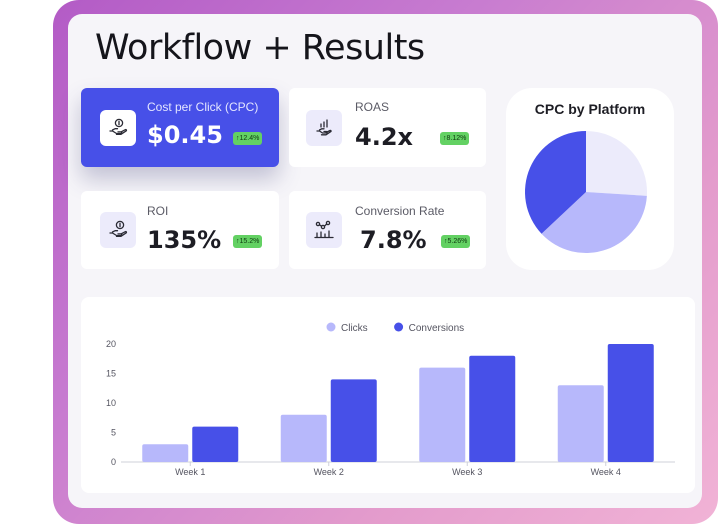 The width and height of the screenshot is (718, 524). What do you see at coordinates (467, 472) in the screenshot?
I see `x-tick-label: Week 3` at bounding box center [467, 472].